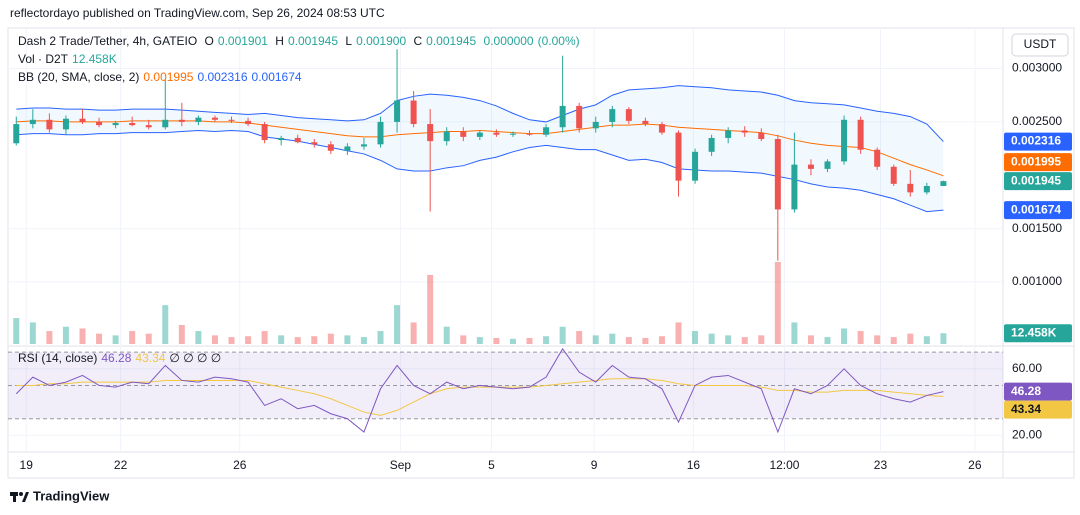 The image size is (1080, 515). I want to click on price-badge-label: 0.002316, so click(1036, 141).